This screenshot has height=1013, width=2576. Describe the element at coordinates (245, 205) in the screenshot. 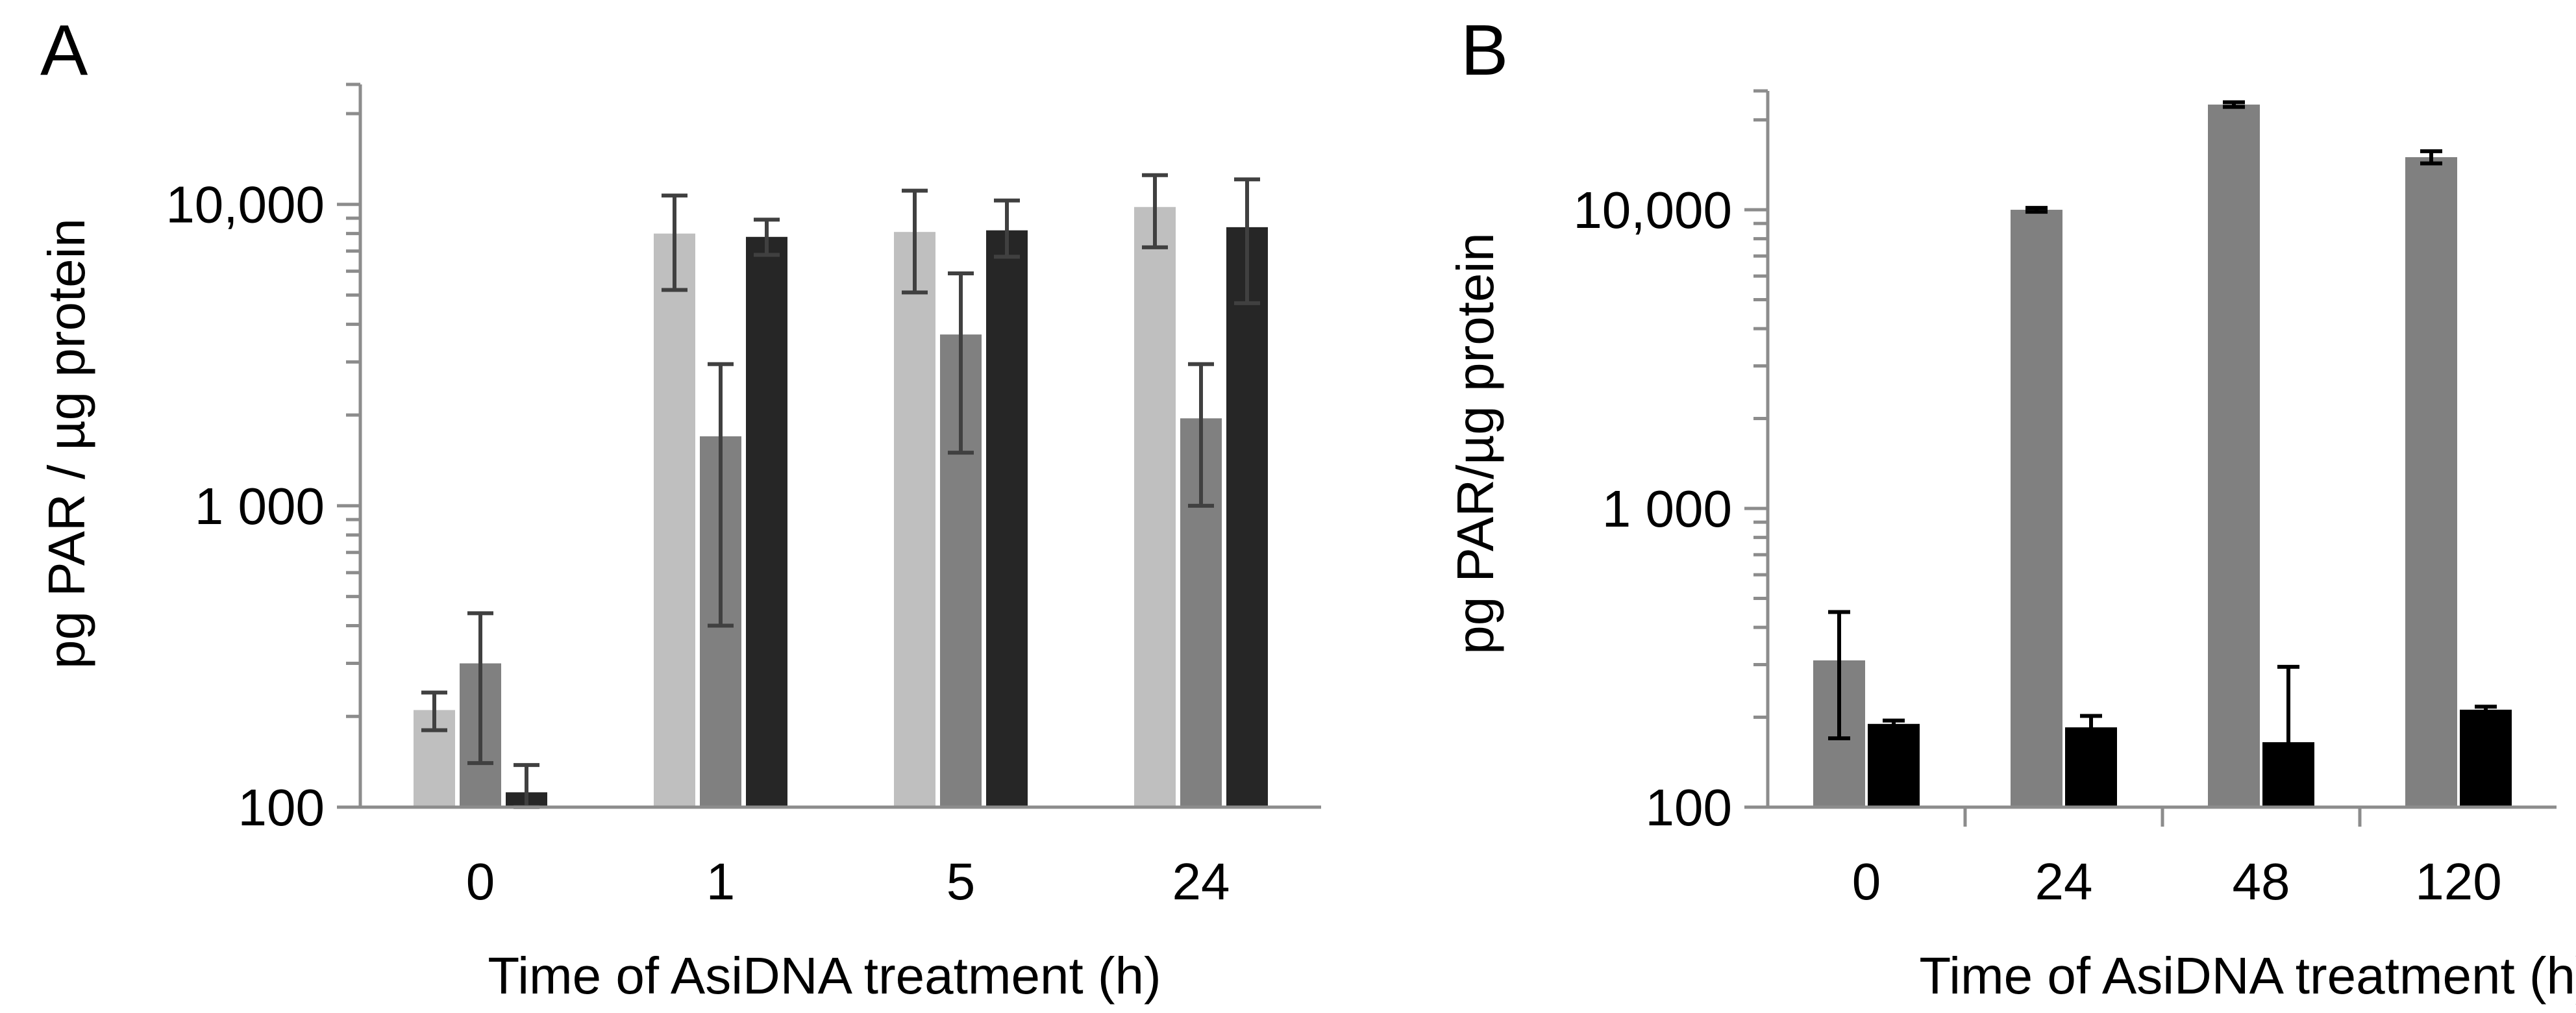

I see `panel-a-y-tick-label: 10,000` at that location.